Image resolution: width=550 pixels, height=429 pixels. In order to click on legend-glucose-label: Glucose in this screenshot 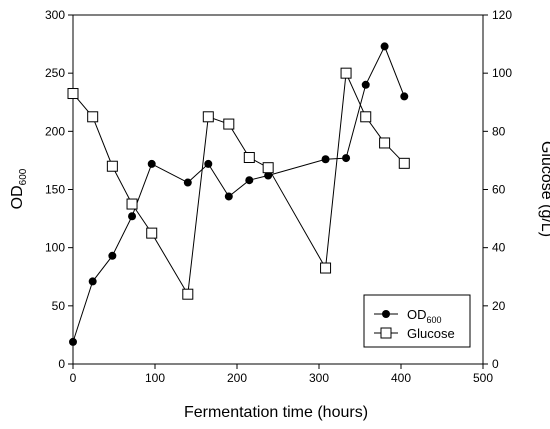, I will do `click(431, 333)`.